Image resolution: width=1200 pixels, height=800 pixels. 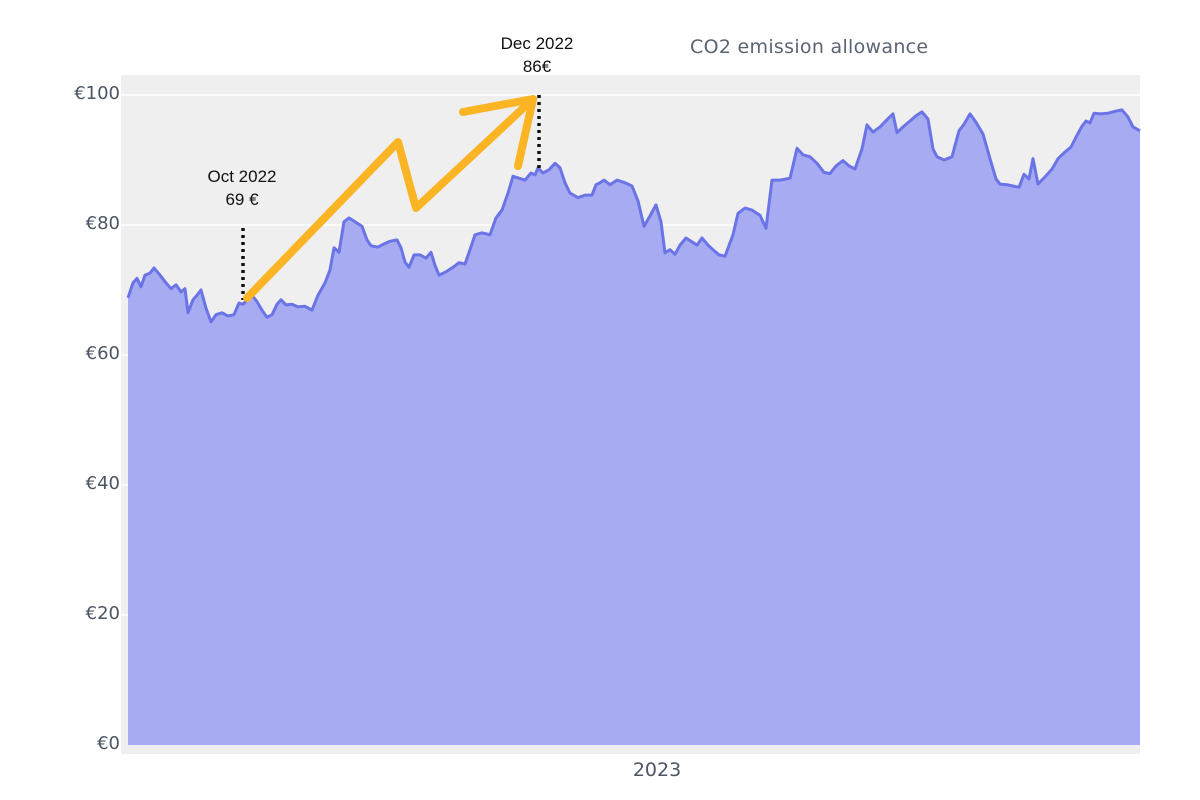 What do you see at coordinates (102, 613) in the screenshot?
I see `y-tick-20: €20` at bounding box center [102, 613].